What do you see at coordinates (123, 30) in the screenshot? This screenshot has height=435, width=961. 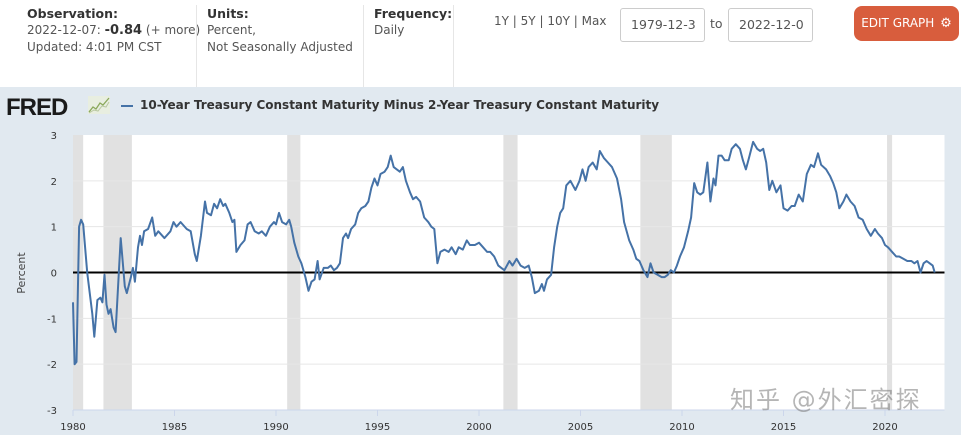 I see `observation-value: -0.84` at bounding box center [123, 30].